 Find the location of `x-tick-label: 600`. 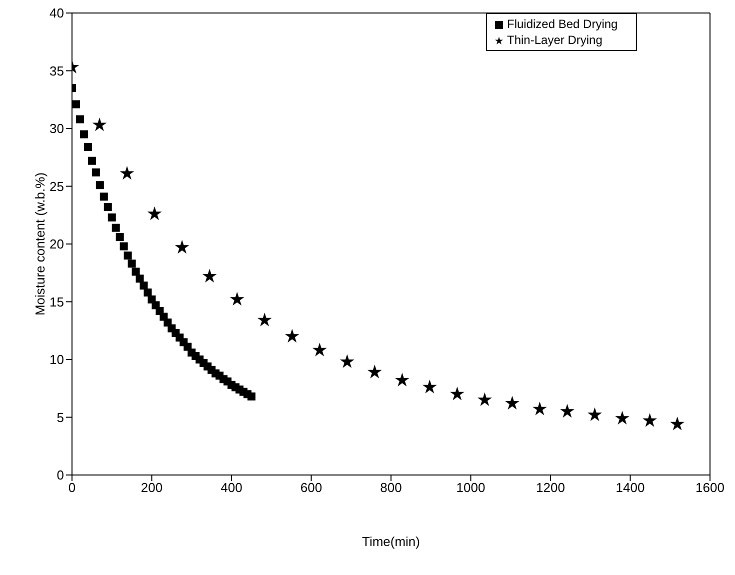

x-tick-label: 600 is located at coordinates (311, 488).